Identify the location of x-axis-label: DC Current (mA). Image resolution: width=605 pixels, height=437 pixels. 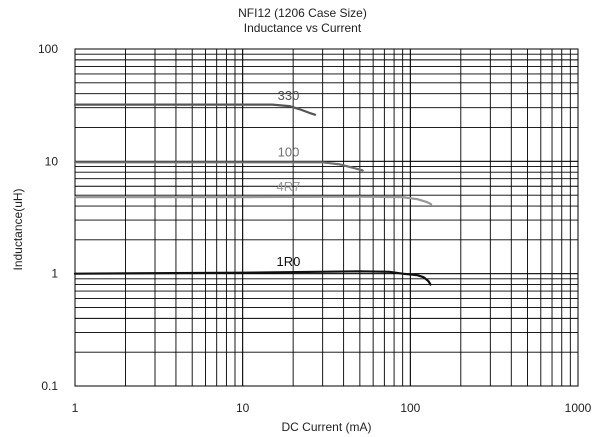
(326, 427).